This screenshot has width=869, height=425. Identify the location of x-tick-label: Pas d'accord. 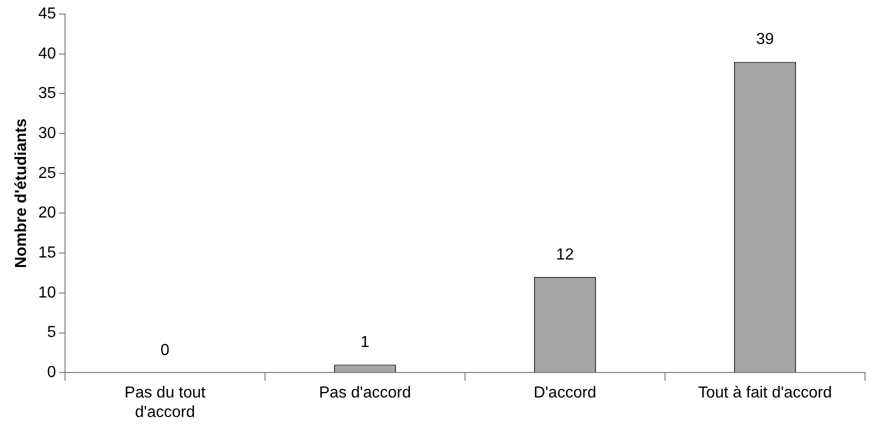
(365, 393).